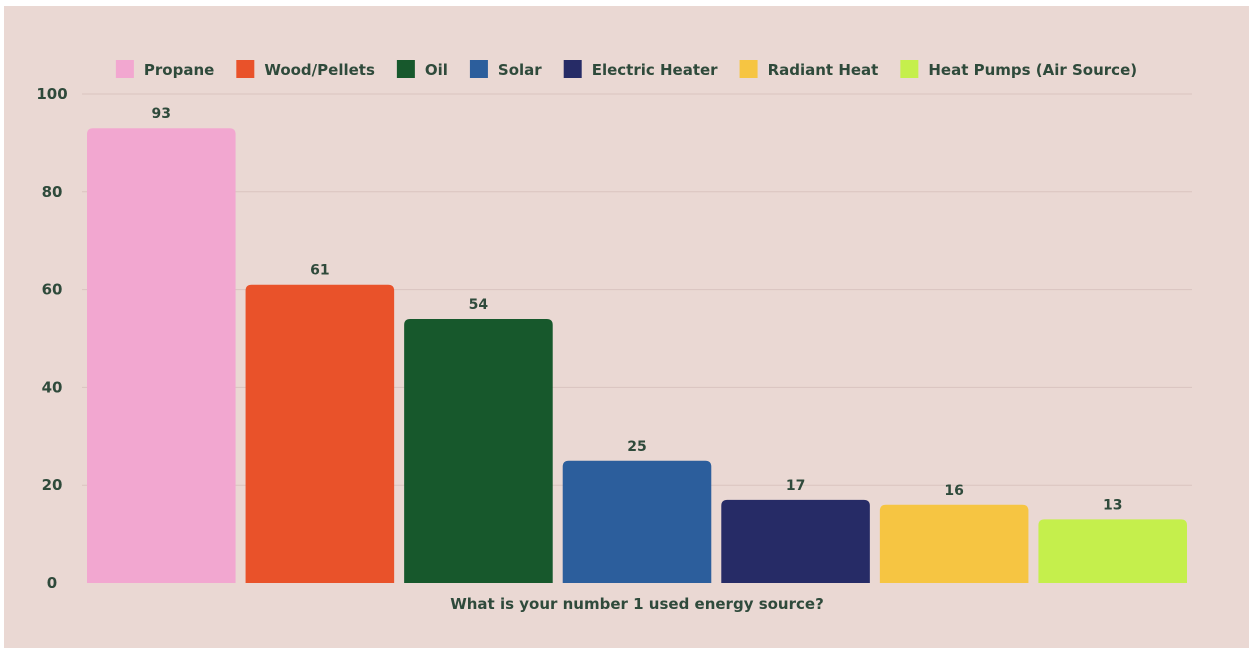 This screenshot has width=1253, height=650. What do you see at coordinates (179, 70) in the screenshot?
I see `legend-label: Propane` at bounding box center [179, 70].